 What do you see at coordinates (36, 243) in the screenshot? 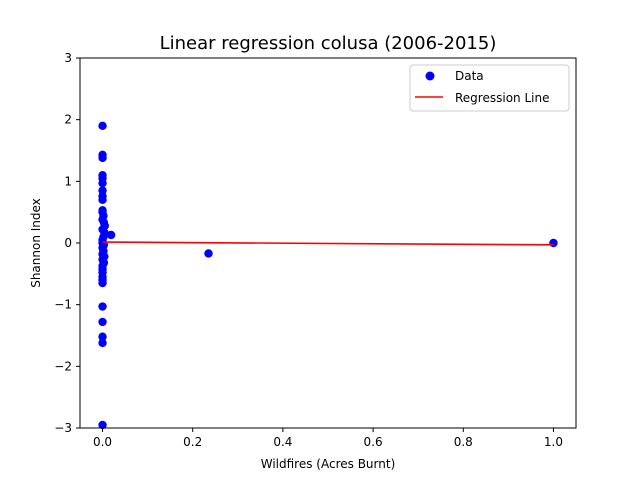
I see `y-axis-label: Shannon Index` at bounding box center [36, 243].